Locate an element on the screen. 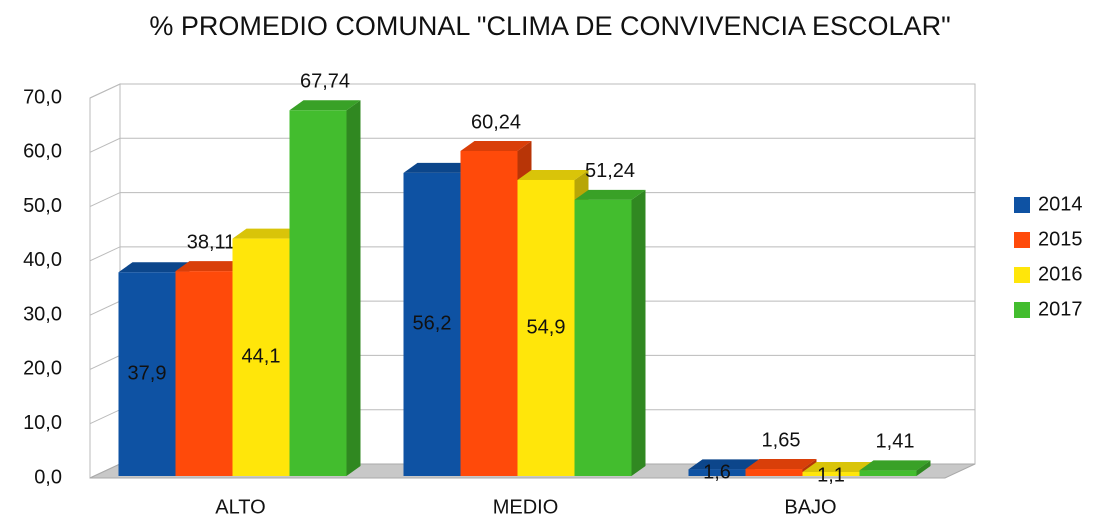  data-label: 60,24 is located at coordinates (496, 122).